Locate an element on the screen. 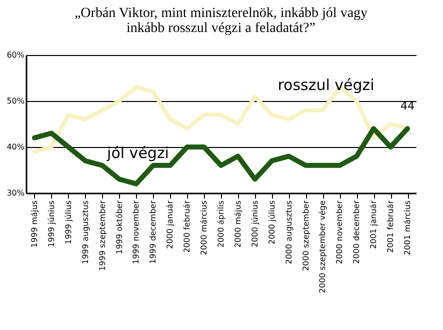 The height and width of the screenshot is (330, 443). series-label: rosszul végzi is located at coordinates (326, 85).